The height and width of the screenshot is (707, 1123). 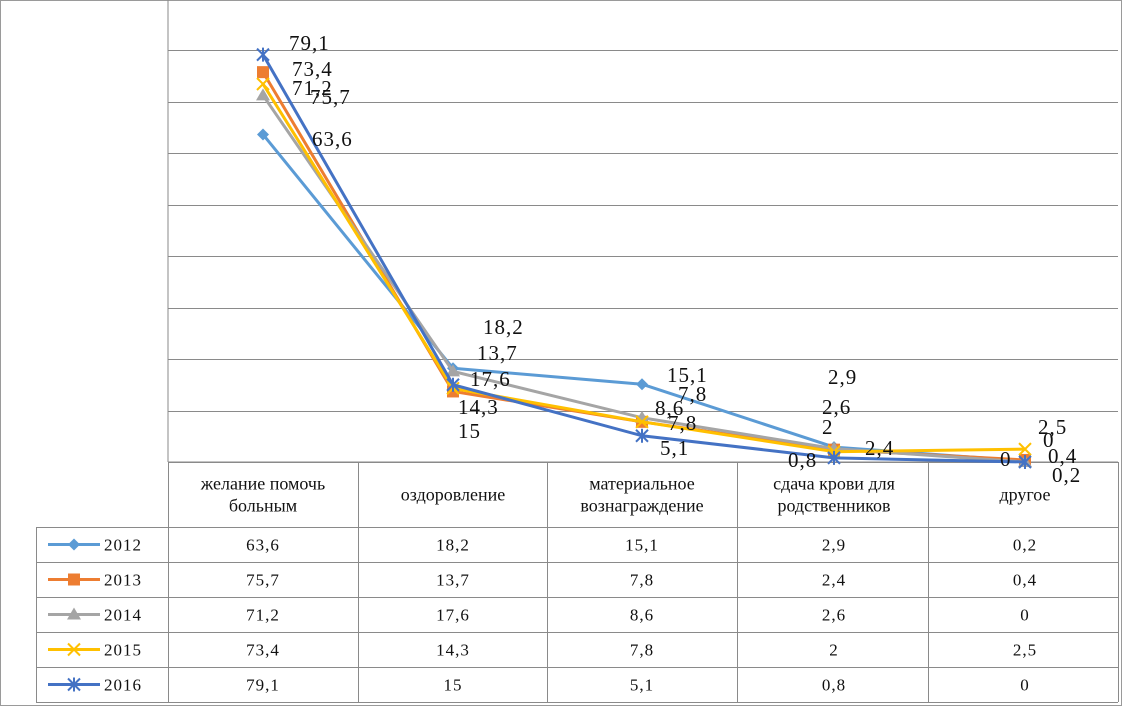 I want to click on data-label: 2,9, so click(x=842, y=377).